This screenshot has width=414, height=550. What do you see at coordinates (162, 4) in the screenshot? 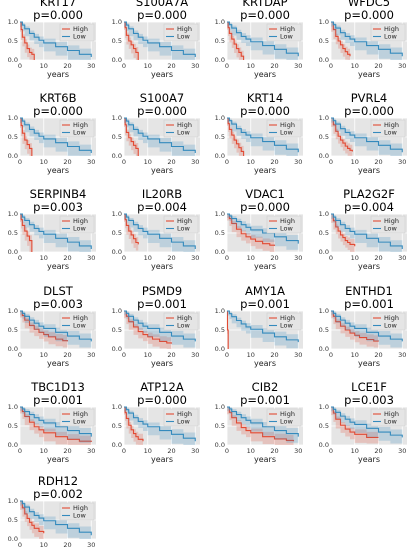
I see `panel-title: S100A7A` at bounding box center [162, 4].